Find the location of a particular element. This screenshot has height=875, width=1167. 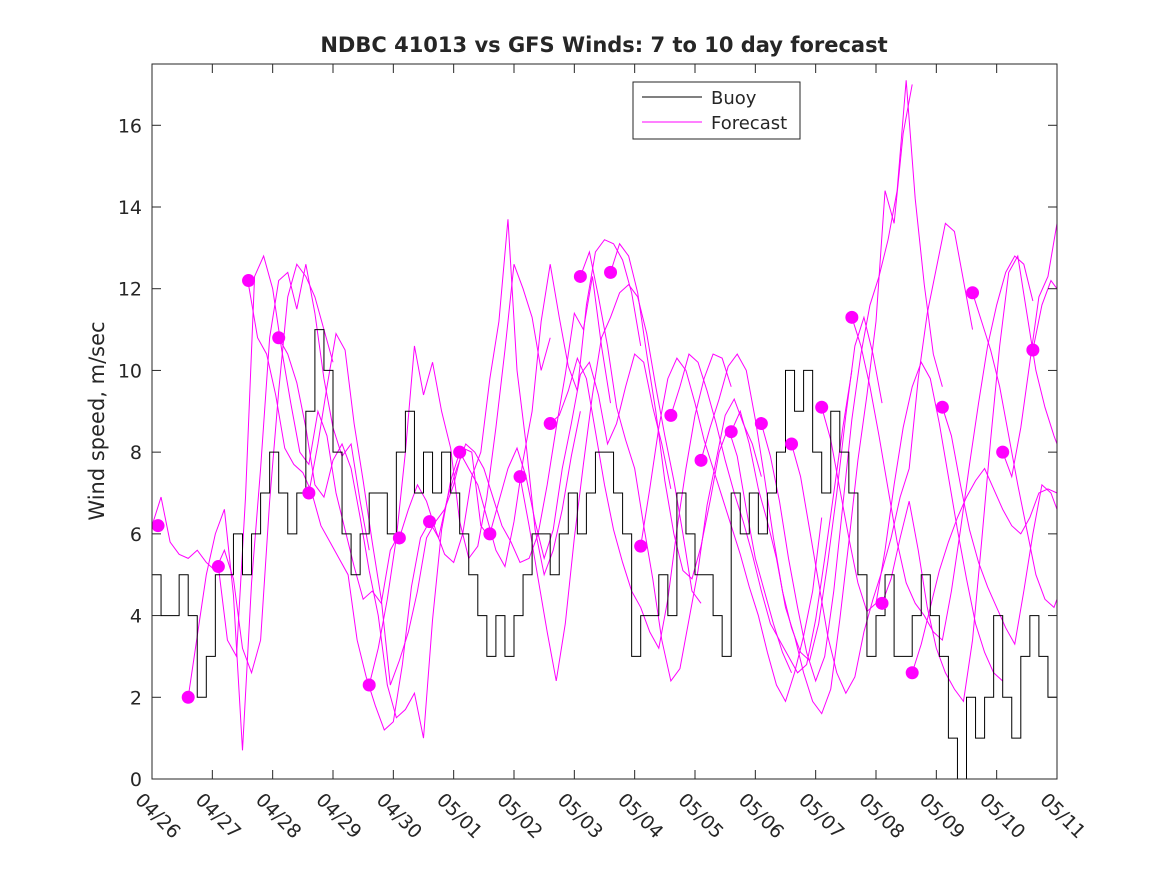

y-tick-label: 16 is located at coordinates (130, 126).